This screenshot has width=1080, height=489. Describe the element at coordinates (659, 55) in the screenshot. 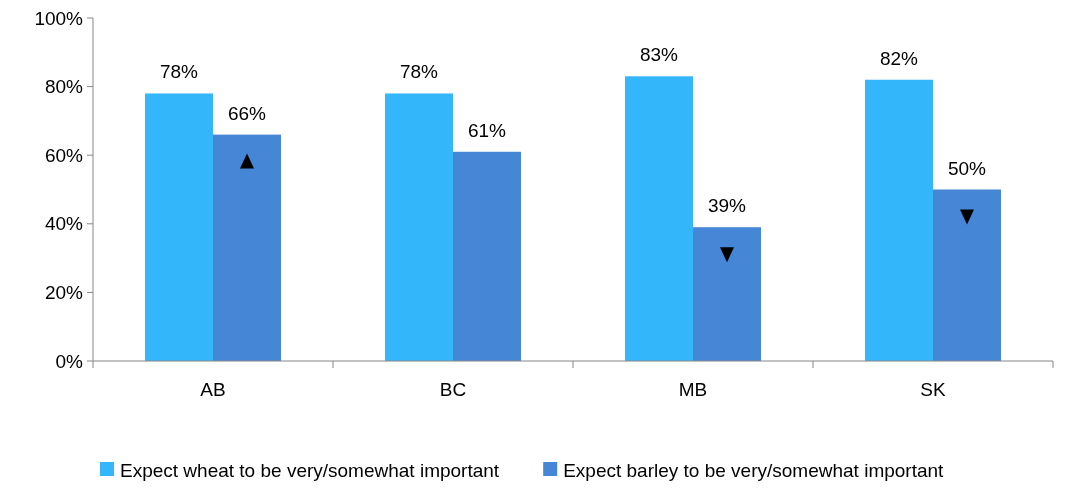

I see `text: 83%` at that location.